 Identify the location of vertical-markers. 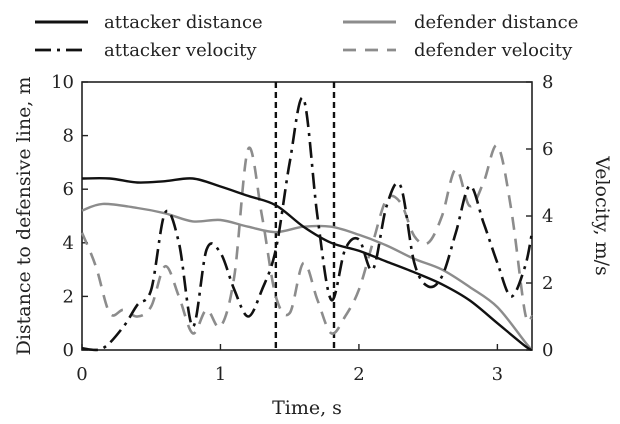
(305, 216).